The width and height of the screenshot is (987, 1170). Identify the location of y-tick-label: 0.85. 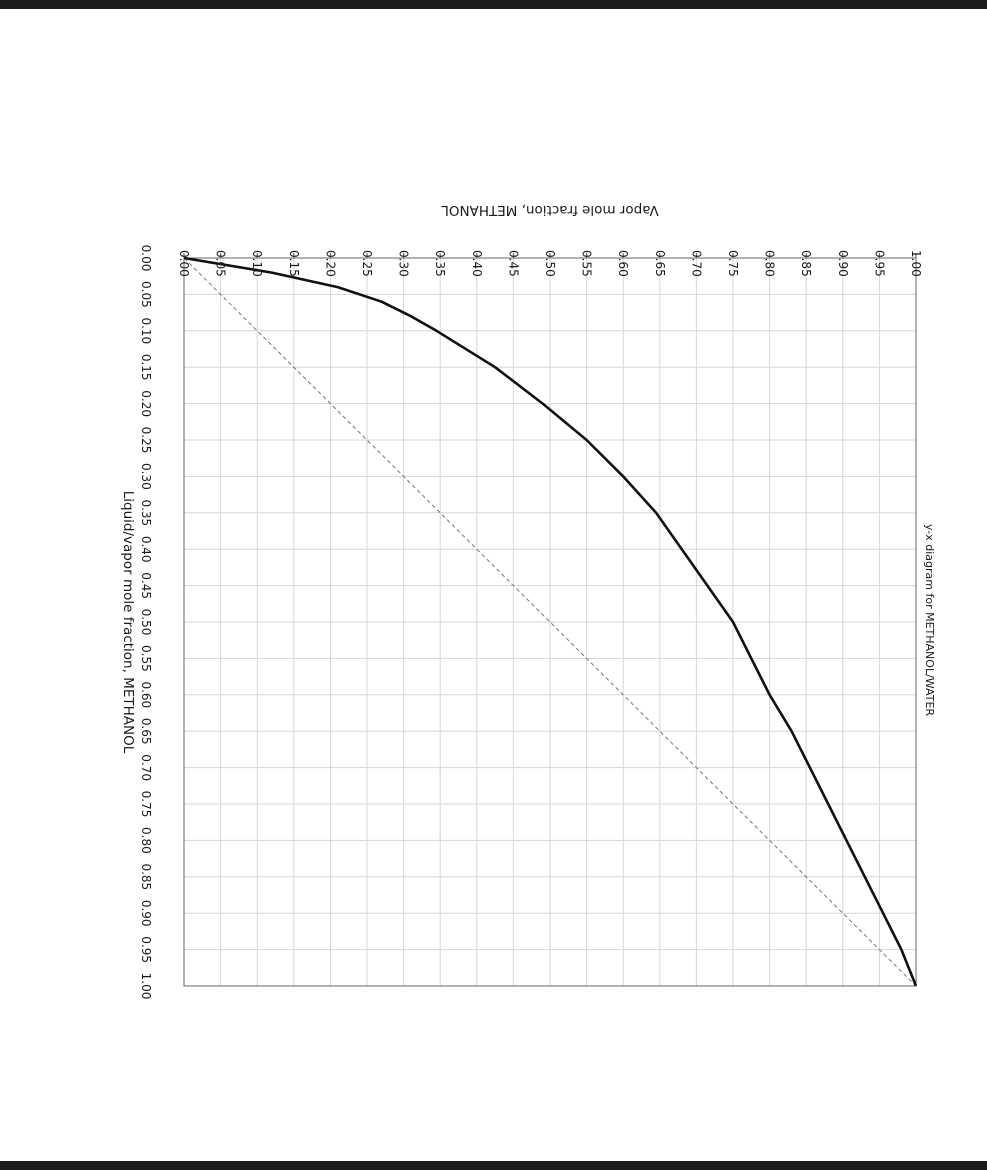
(806, 263).